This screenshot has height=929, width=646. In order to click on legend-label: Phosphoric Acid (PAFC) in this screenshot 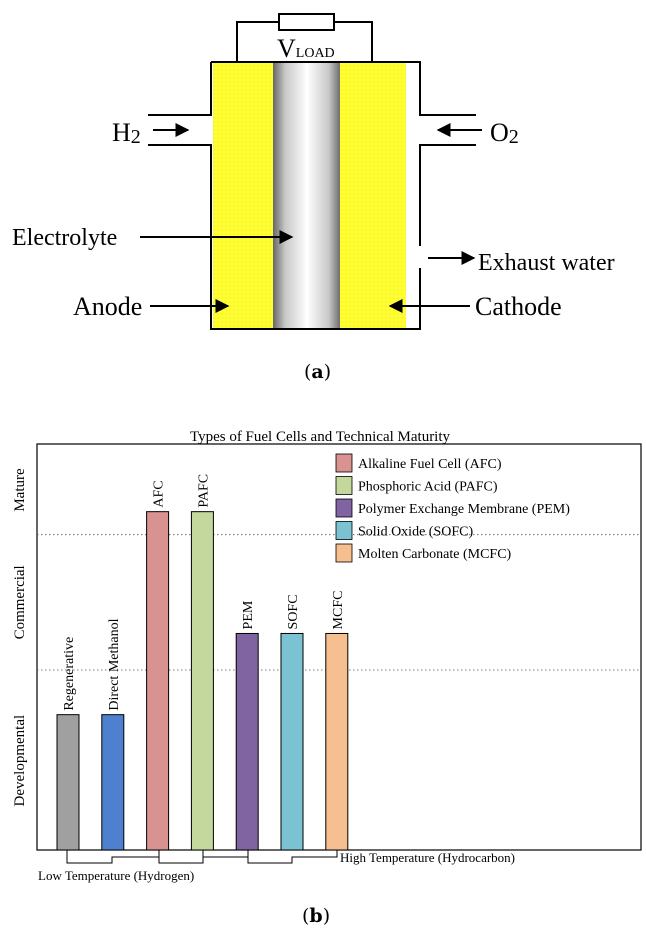, I will do `click(428, 487)`.